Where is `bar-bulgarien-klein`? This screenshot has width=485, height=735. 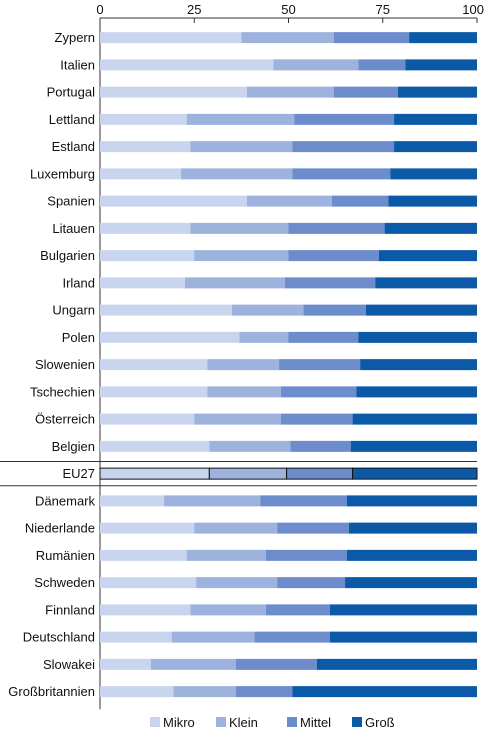
bar-bulgarien-klein is located at coordinates (241, 256).